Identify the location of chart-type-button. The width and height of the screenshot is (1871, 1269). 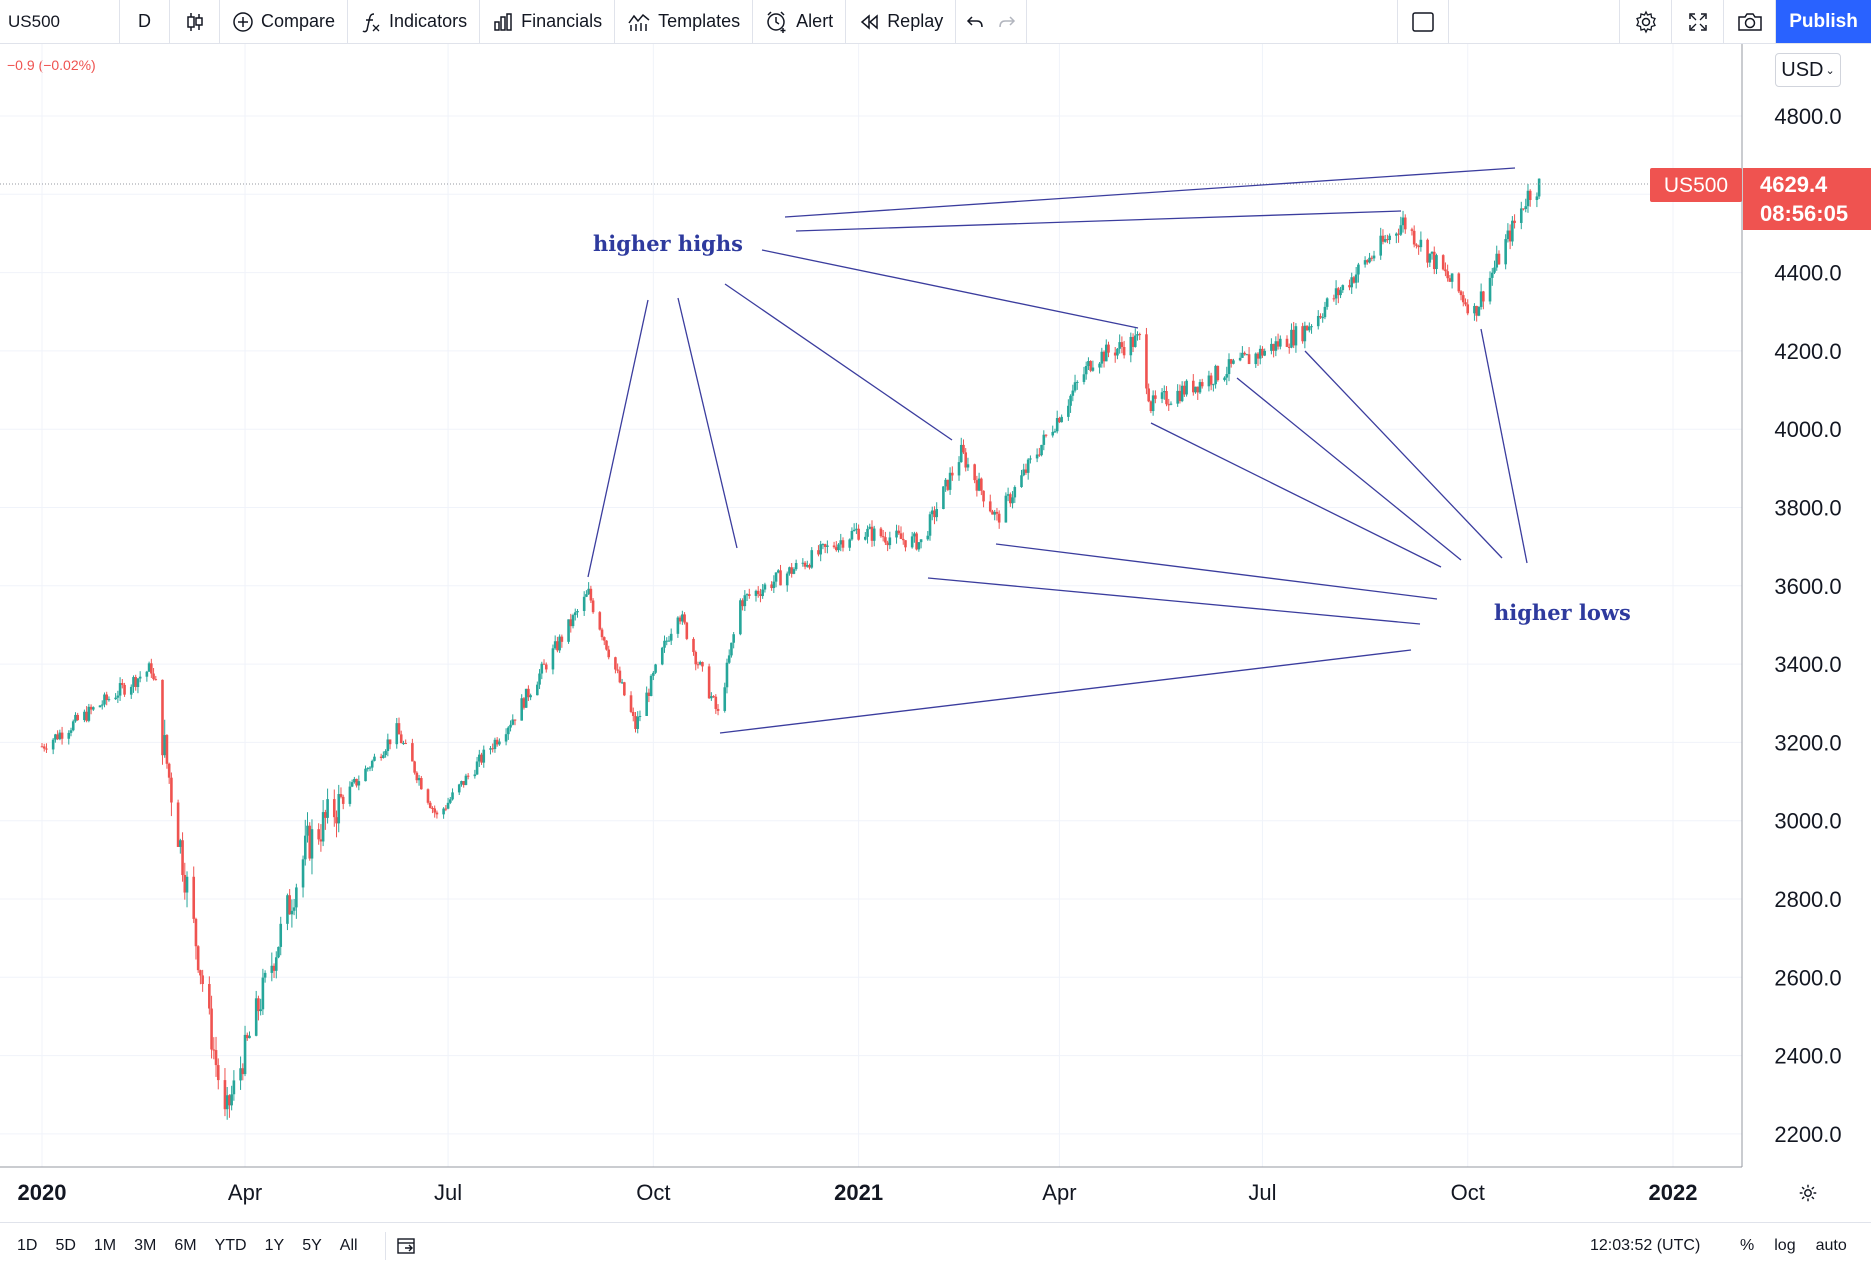
(195, 21).